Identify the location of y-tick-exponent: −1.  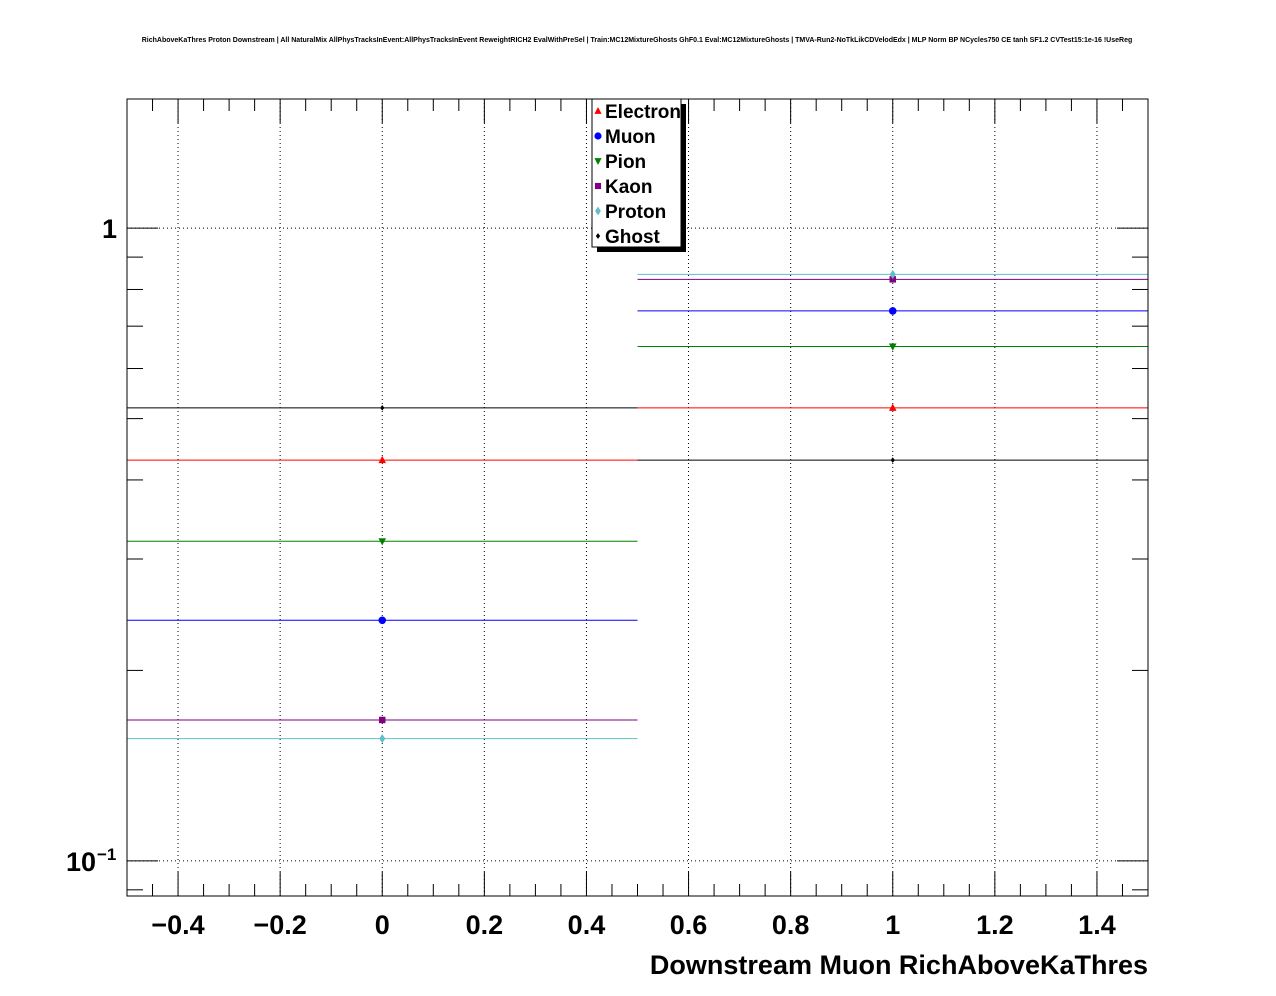
(106, 854).